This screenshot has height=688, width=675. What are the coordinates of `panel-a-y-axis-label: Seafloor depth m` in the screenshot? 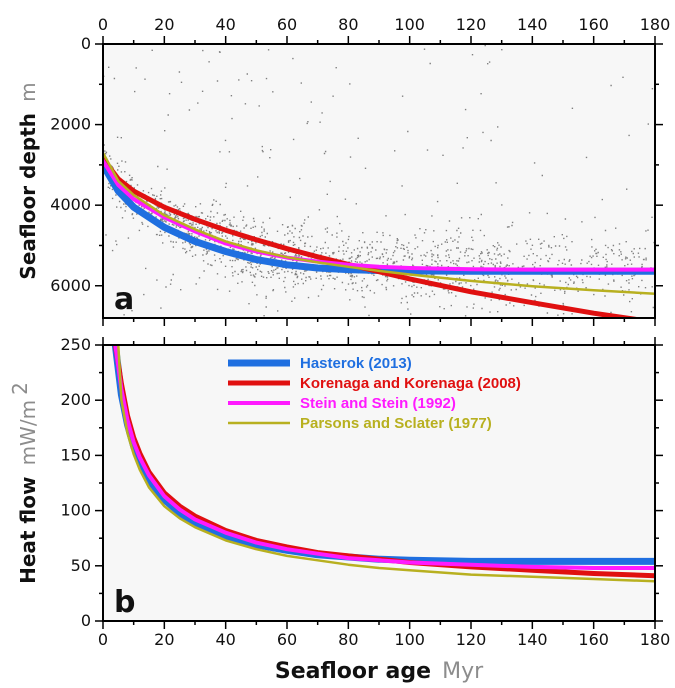 It's located at (28, 180).